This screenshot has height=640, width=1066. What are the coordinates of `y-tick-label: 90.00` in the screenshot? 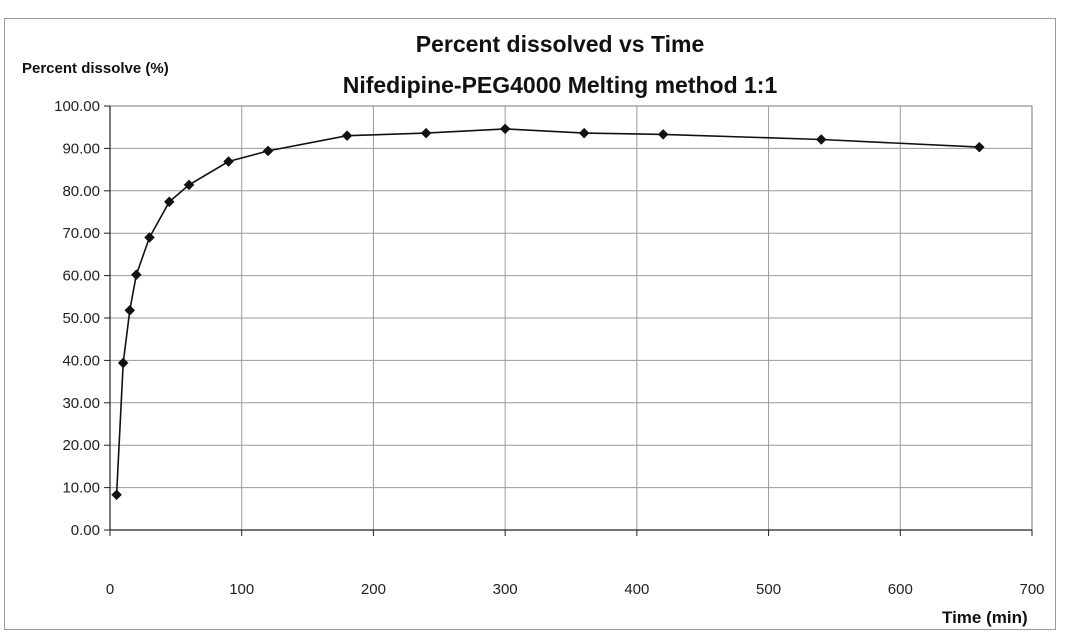 It's located at (81, 148).